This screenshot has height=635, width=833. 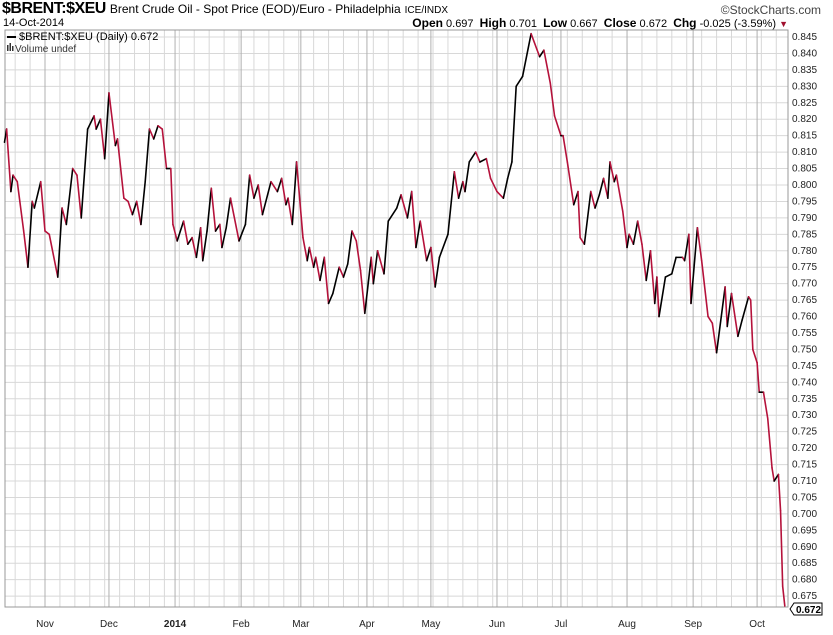 I want to click on y-tick-label: 0.760, so click(x=804, y=317).